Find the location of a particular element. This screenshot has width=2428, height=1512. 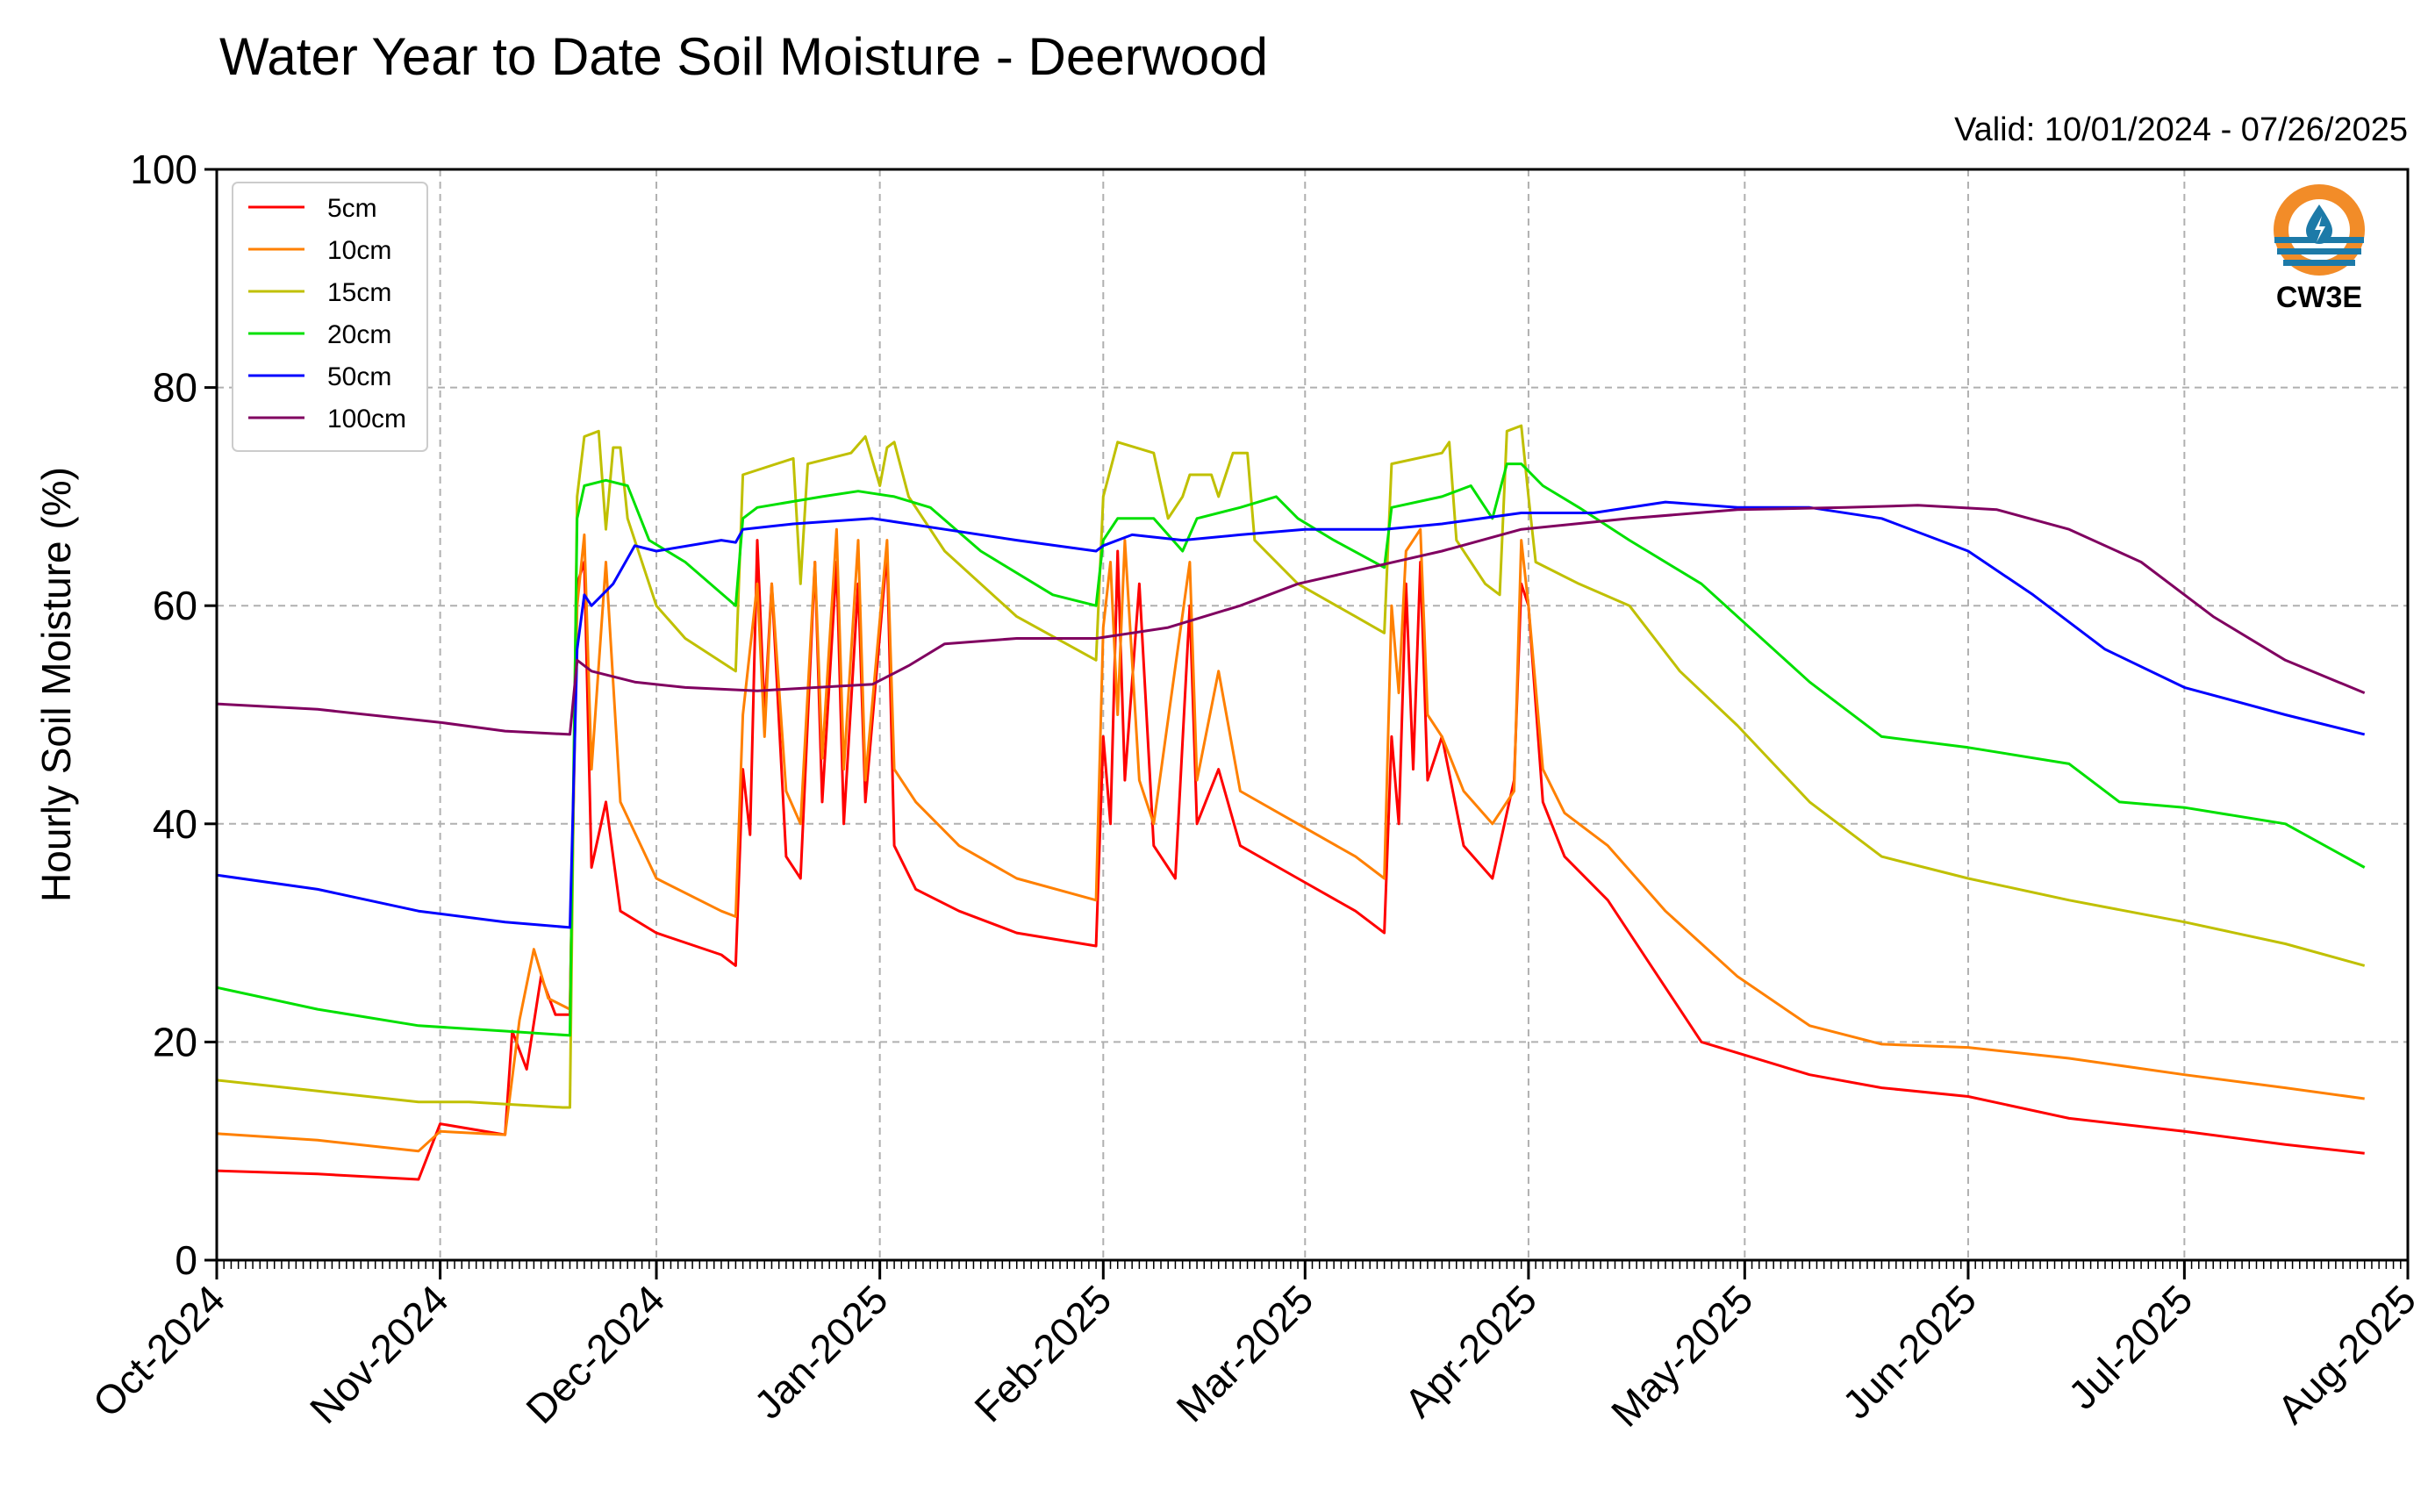

y-tick-label: 40 is located at coordinates (175, 824).